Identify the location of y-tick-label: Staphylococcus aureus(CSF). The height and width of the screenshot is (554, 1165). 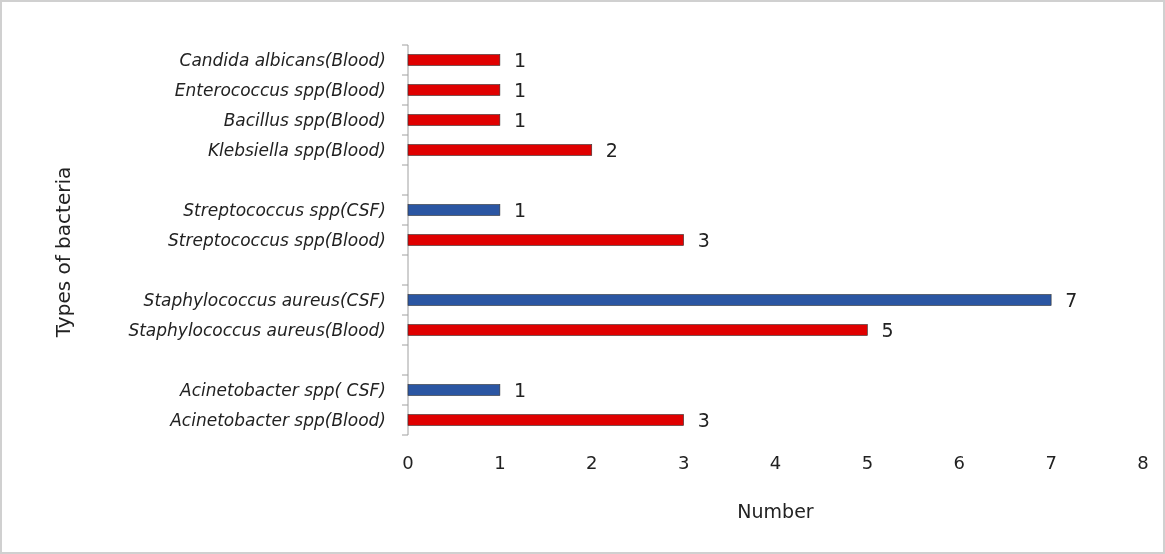
(264, 300).